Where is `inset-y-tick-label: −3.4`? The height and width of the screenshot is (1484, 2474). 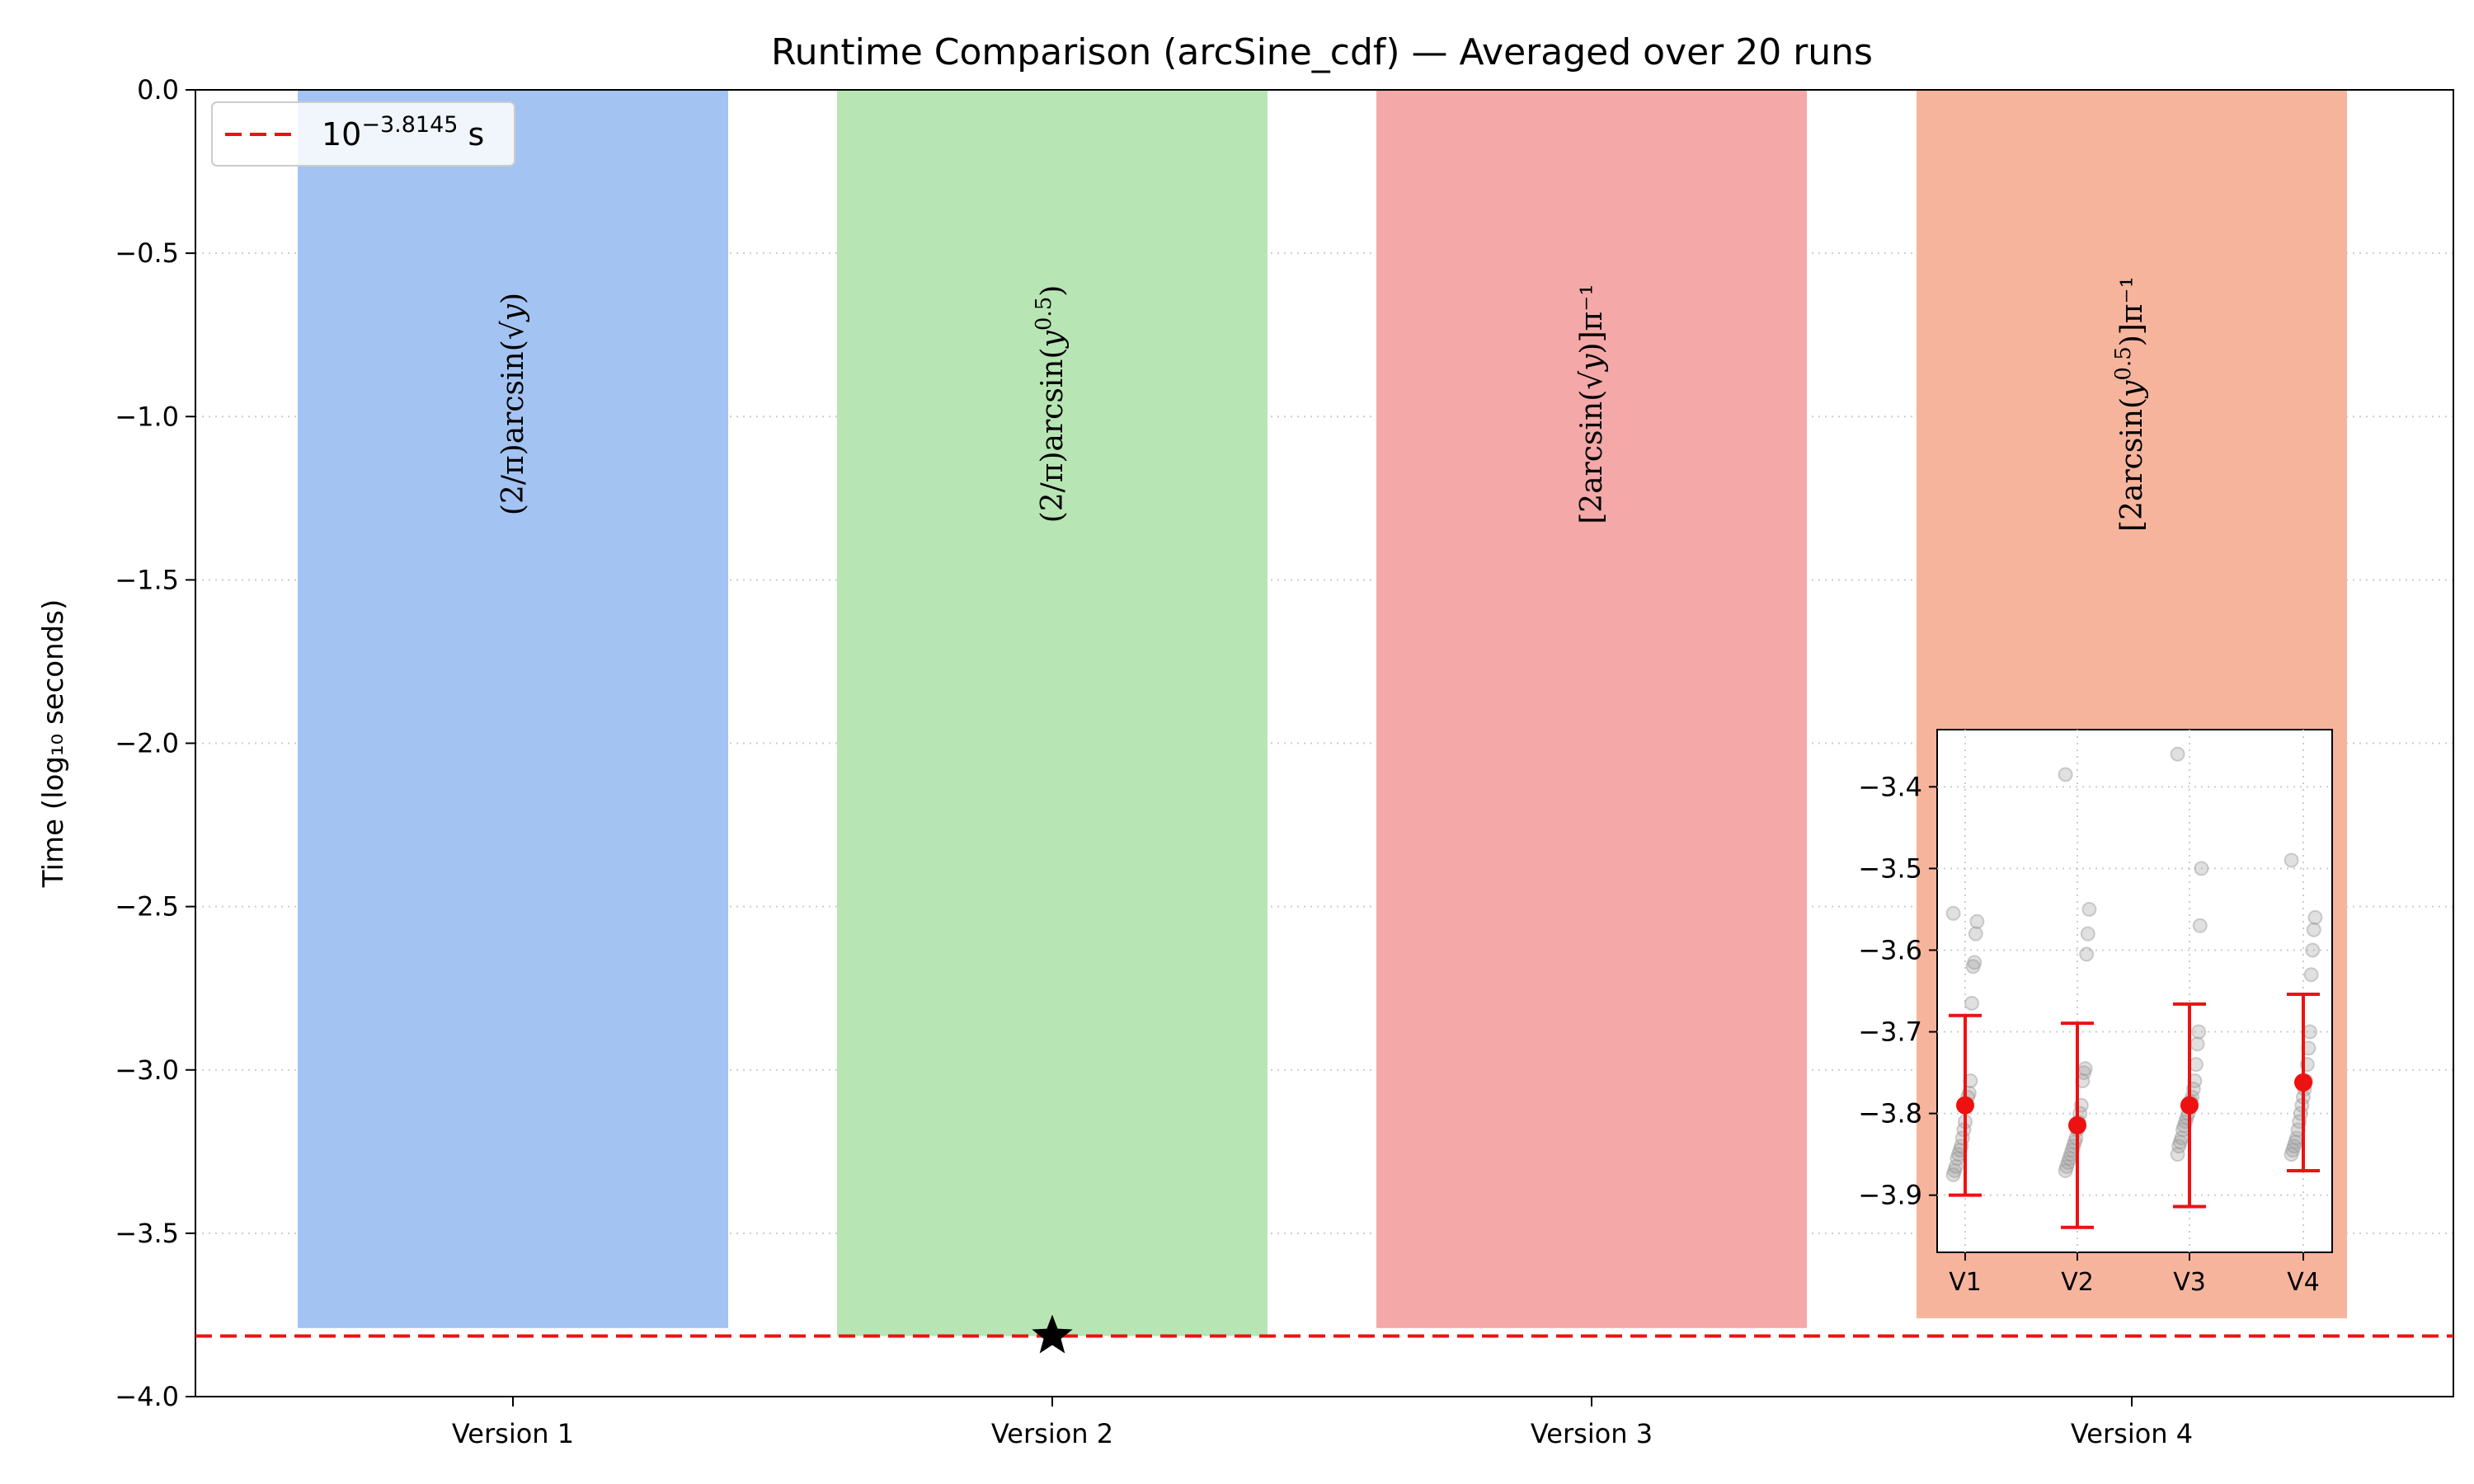 inset-y-tick-label: −3.4 is located at coordinates (1890, 786).